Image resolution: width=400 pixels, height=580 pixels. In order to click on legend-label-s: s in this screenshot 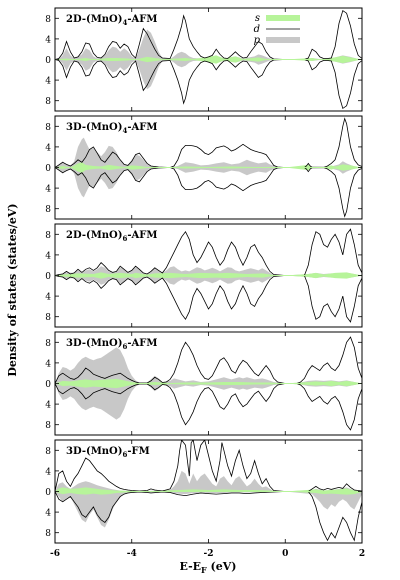, I will do `click(257, 18)`.